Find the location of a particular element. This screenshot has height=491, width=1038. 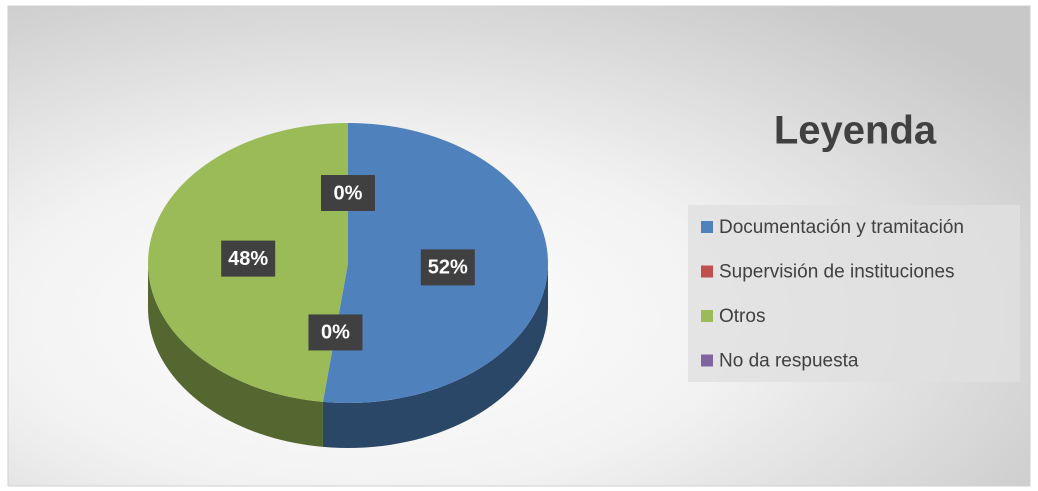

legend-label: Otros is located at coordinates (742, 316).